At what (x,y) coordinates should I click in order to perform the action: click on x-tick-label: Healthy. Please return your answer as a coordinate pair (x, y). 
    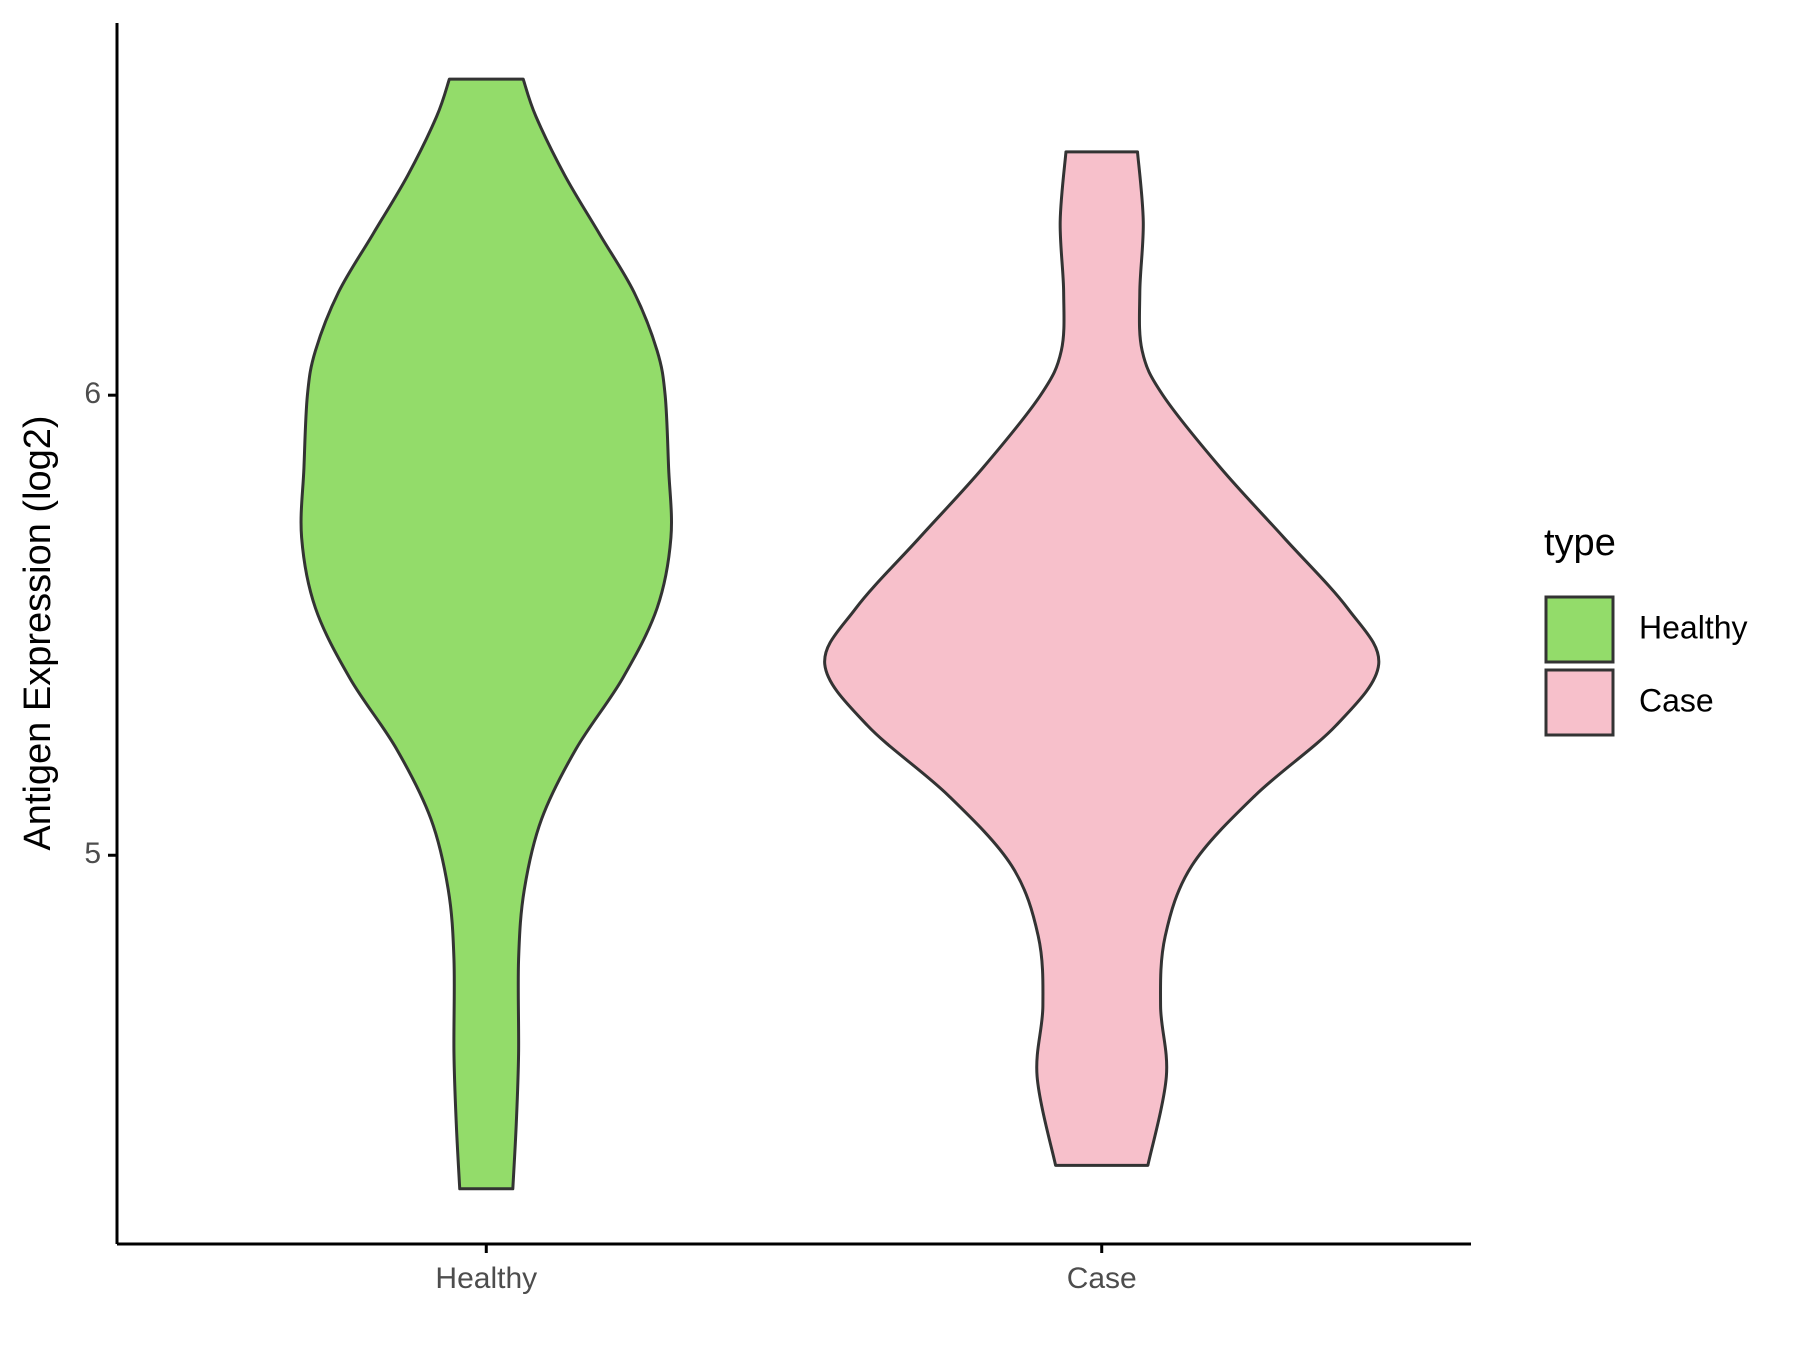
    Looking at the image, I should click on (486, 1278).